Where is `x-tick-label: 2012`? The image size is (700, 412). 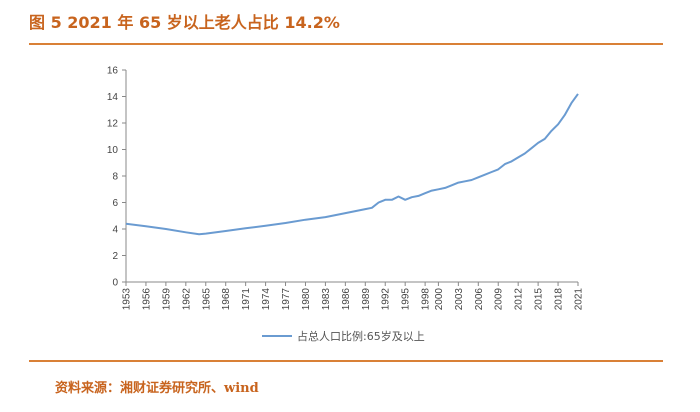 x-tick-label: 2012 is located at coordinates (519, 299).